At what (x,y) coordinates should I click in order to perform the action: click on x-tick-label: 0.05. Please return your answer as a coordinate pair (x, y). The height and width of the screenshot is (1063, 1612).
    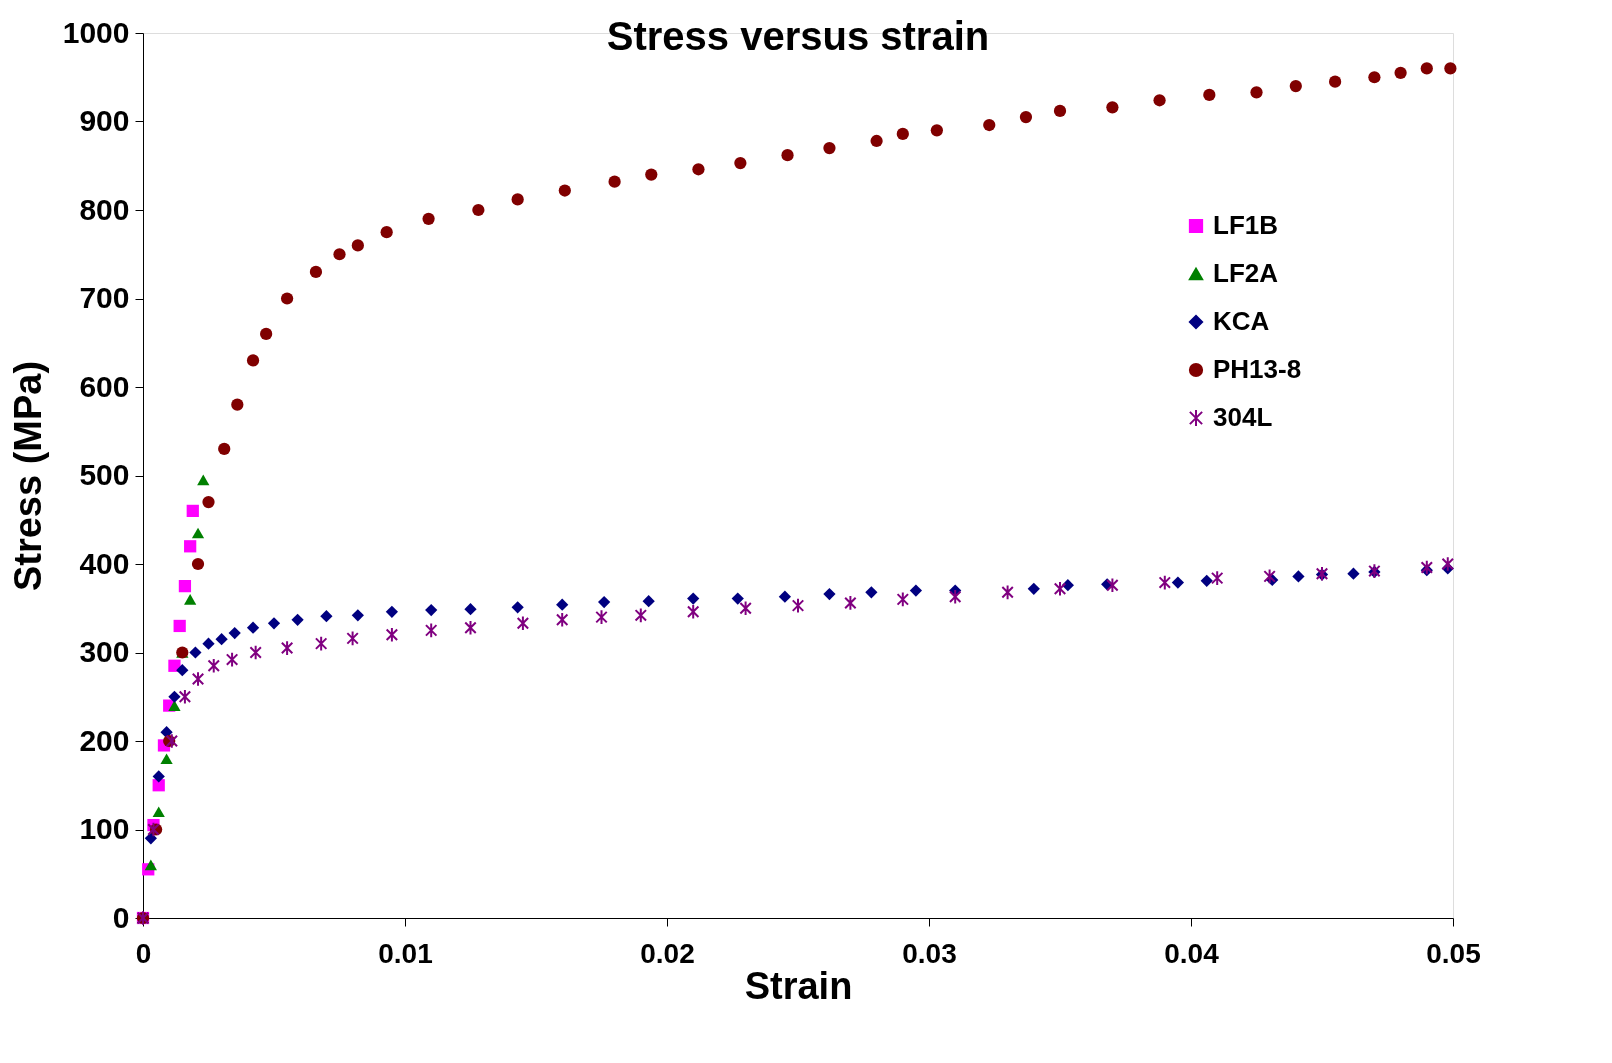
    Looking at the image, I should click on (1453, 953).